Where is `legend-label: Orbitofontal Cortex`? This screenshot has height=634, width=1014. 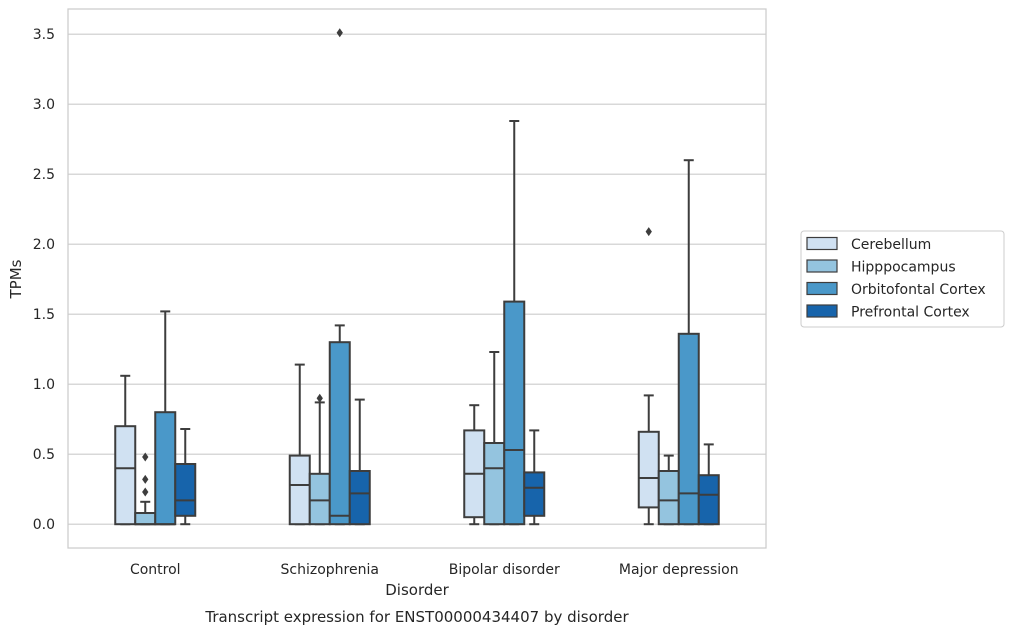
legend-label: Orbitofontal Cortex is located at coordinates (918, 290).